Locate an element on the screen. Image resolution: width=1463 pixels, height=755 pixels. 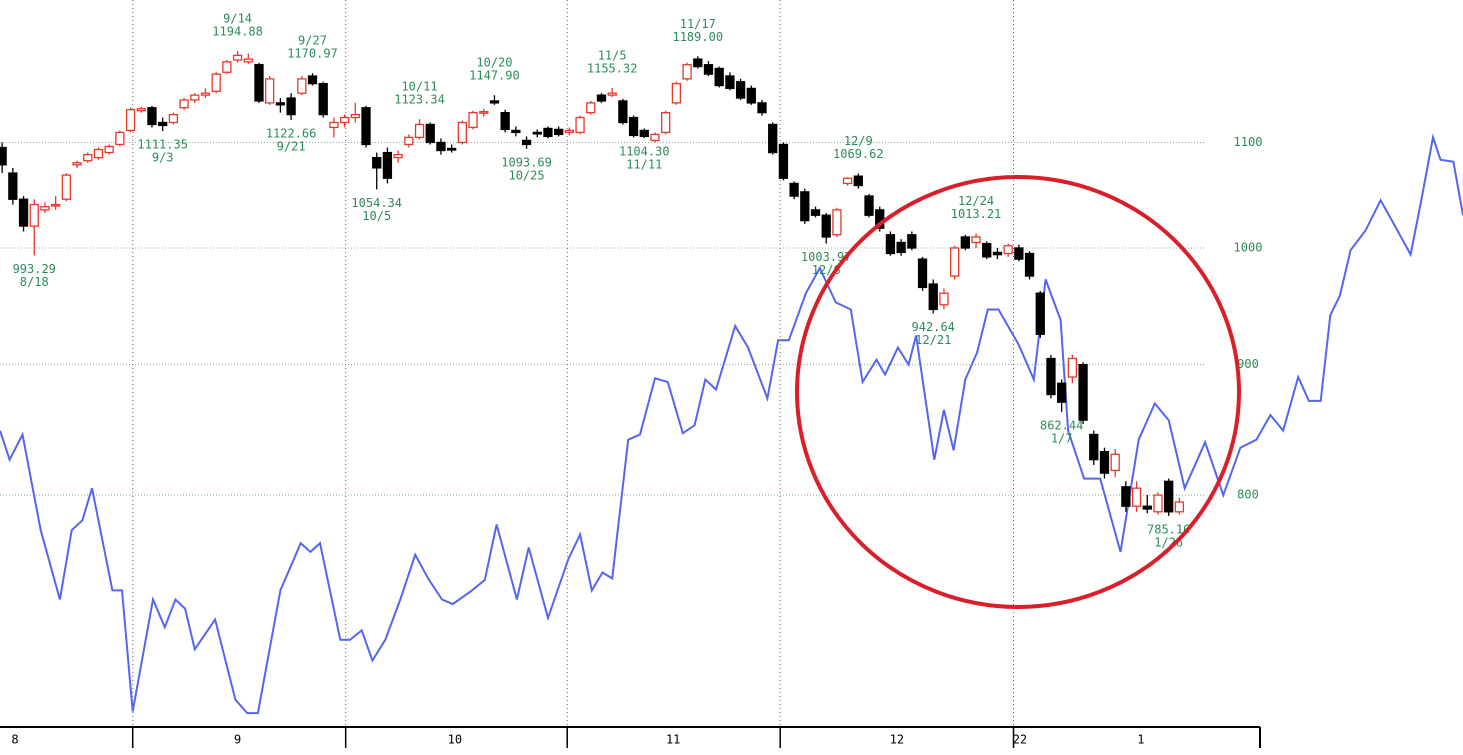
annotation-price: 993.29 is located at coordinates (34, 269).